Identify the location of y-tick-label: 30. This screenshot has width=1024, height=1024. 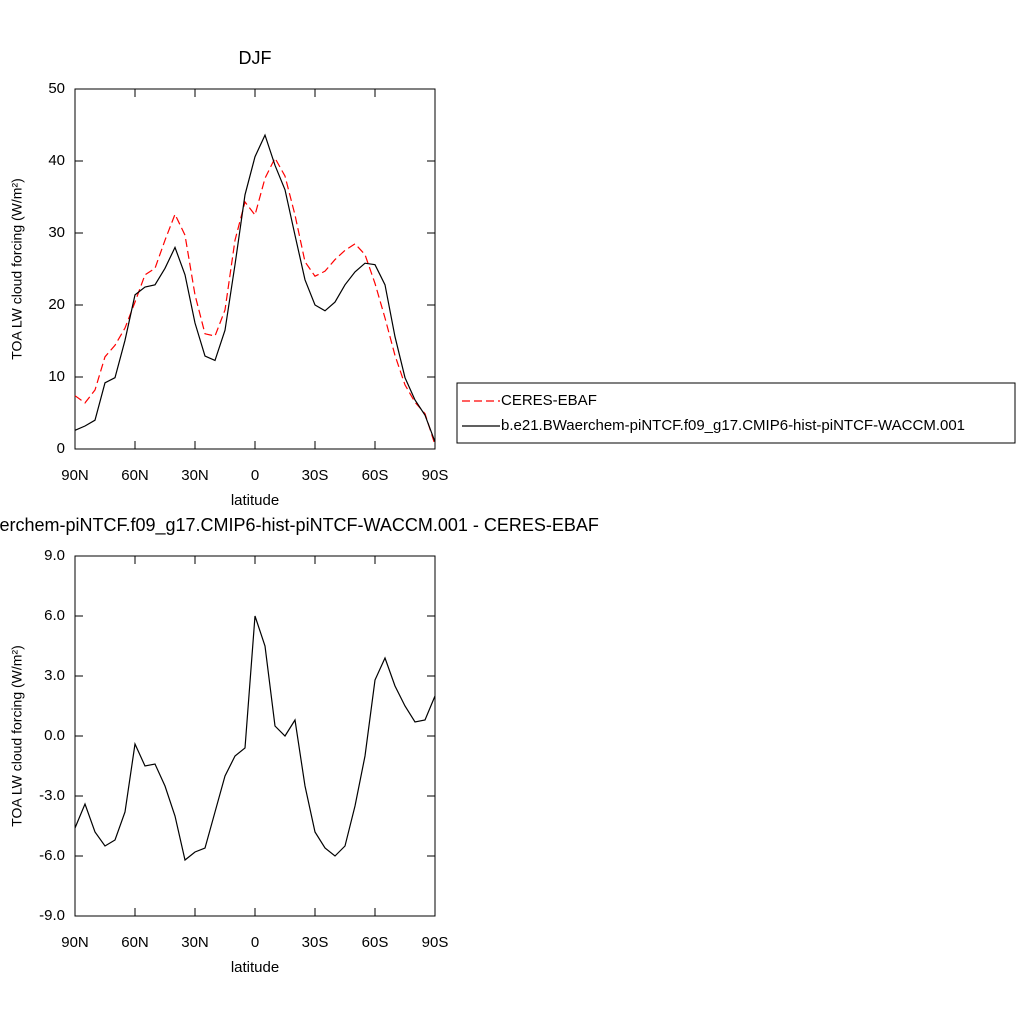
(56, 232).